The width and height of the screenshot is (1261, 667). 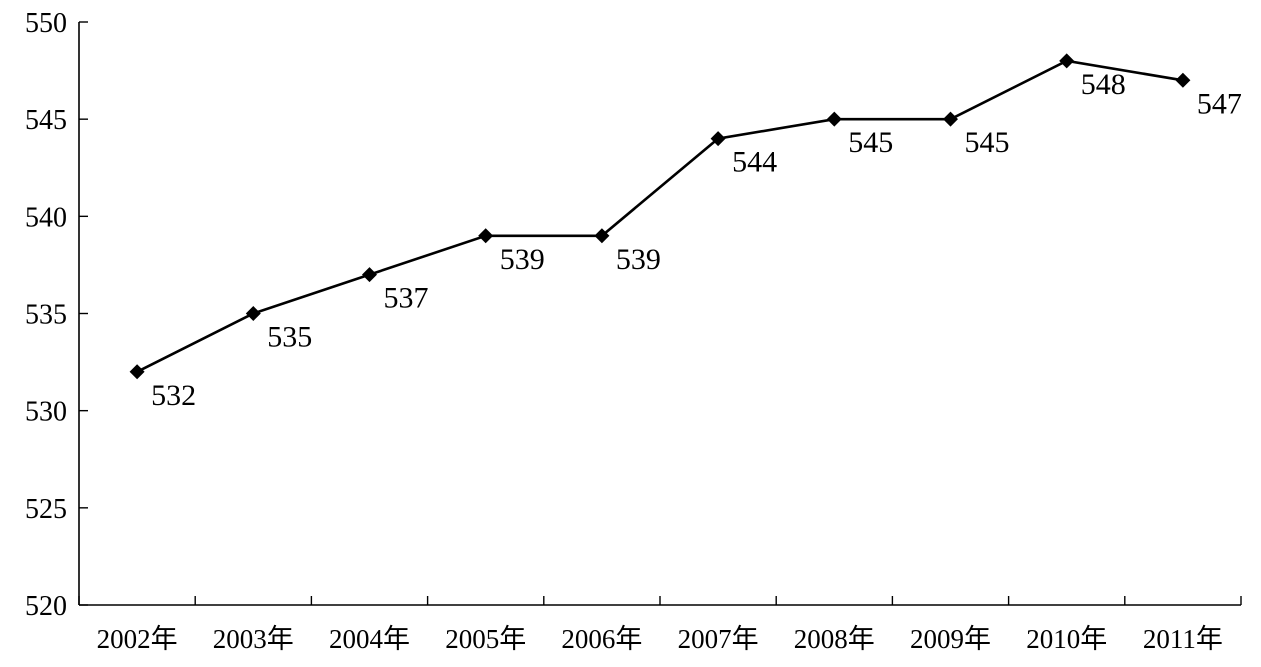 What do you see at coordinates (137, 639) in the screenshot?
I see `x-tick-label: 2002年` at bounding box center [137, 639].